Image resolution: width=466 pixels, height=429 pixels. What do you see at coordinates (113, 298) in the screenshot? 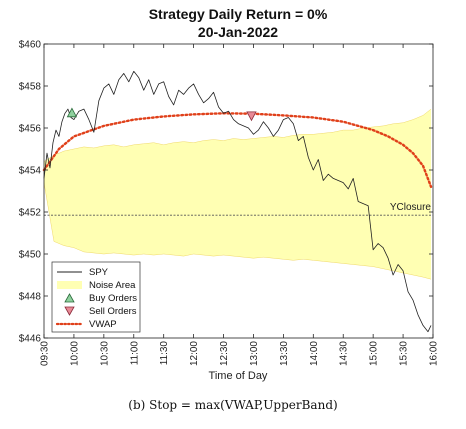
I see `legend-buy-label: Buy Orders` at bounding box center [113, 298].